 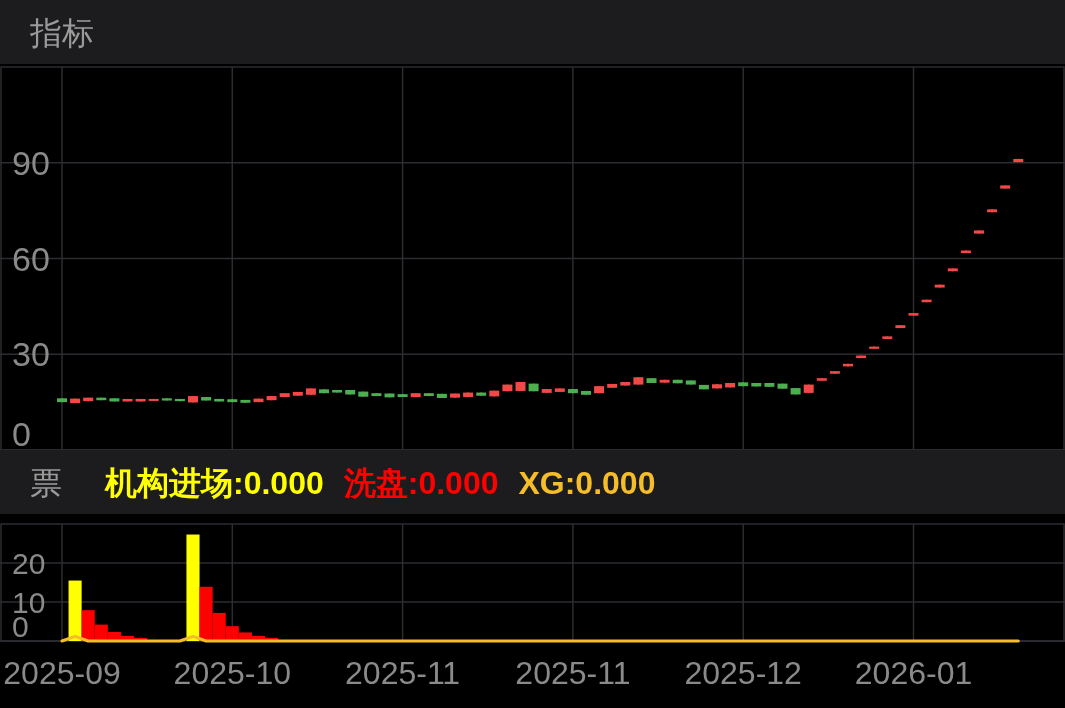 I want to click on y-tick-label: 30, so click(x=31, y=354).